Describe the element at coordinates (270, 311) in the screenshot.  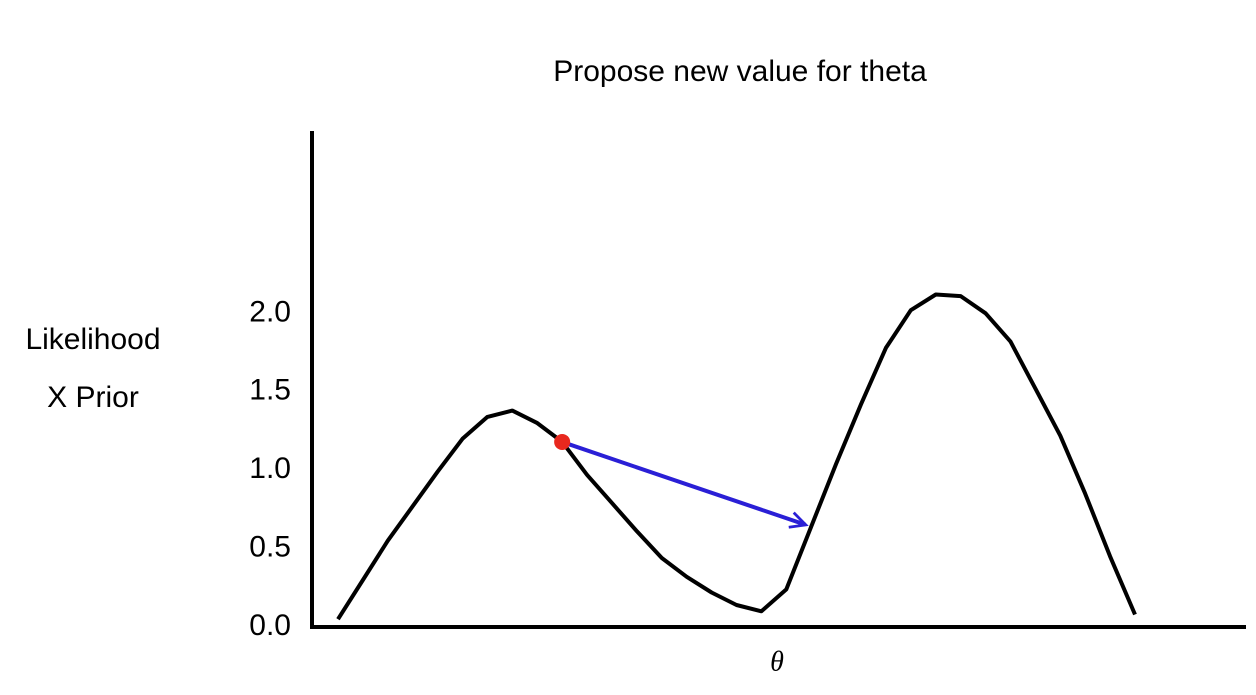
I see `y-tick-label: 2.0` at that location.